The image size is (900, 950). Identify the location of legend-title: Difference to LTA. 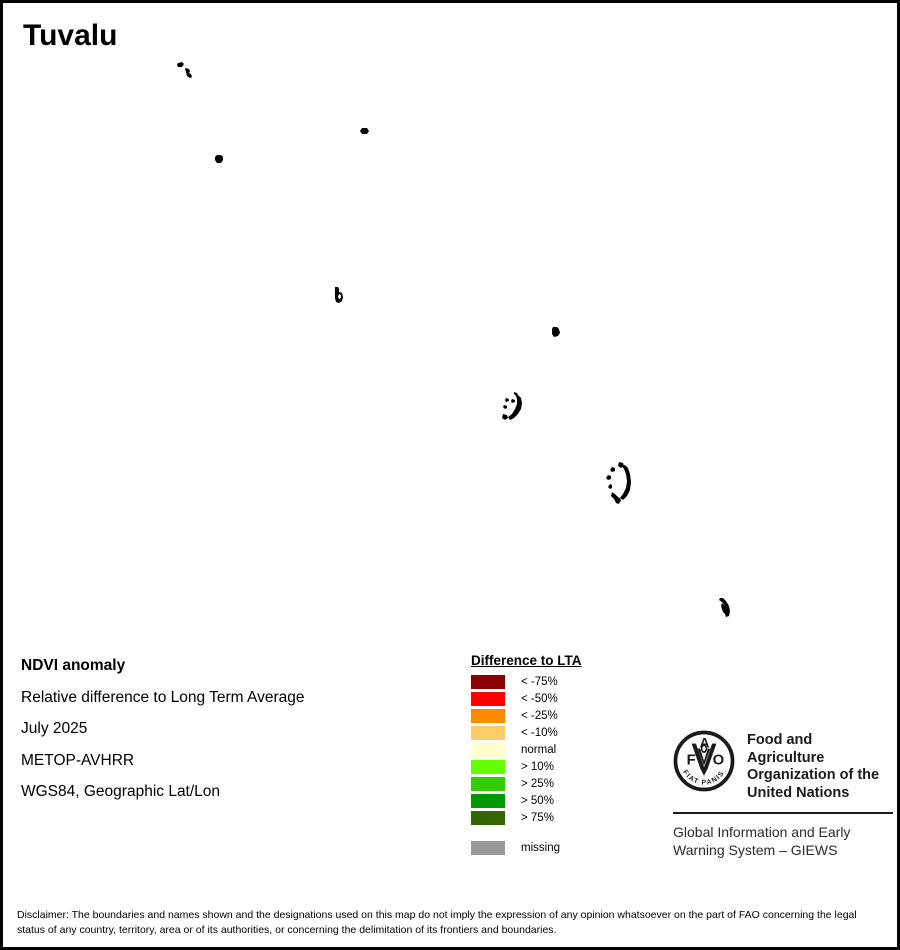
(526, 660).